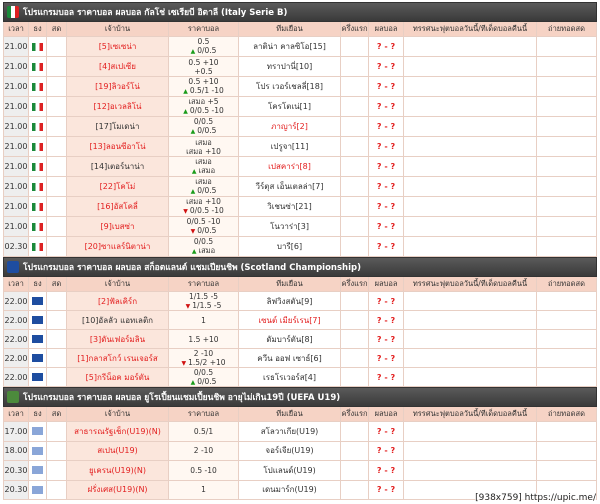 The height and width of the screenshot is (504, 600). What do you see at coordinates (203, 81) in the screenshot?
I see `odds-text: 0.5 +10` at bounding box center [203, 81].